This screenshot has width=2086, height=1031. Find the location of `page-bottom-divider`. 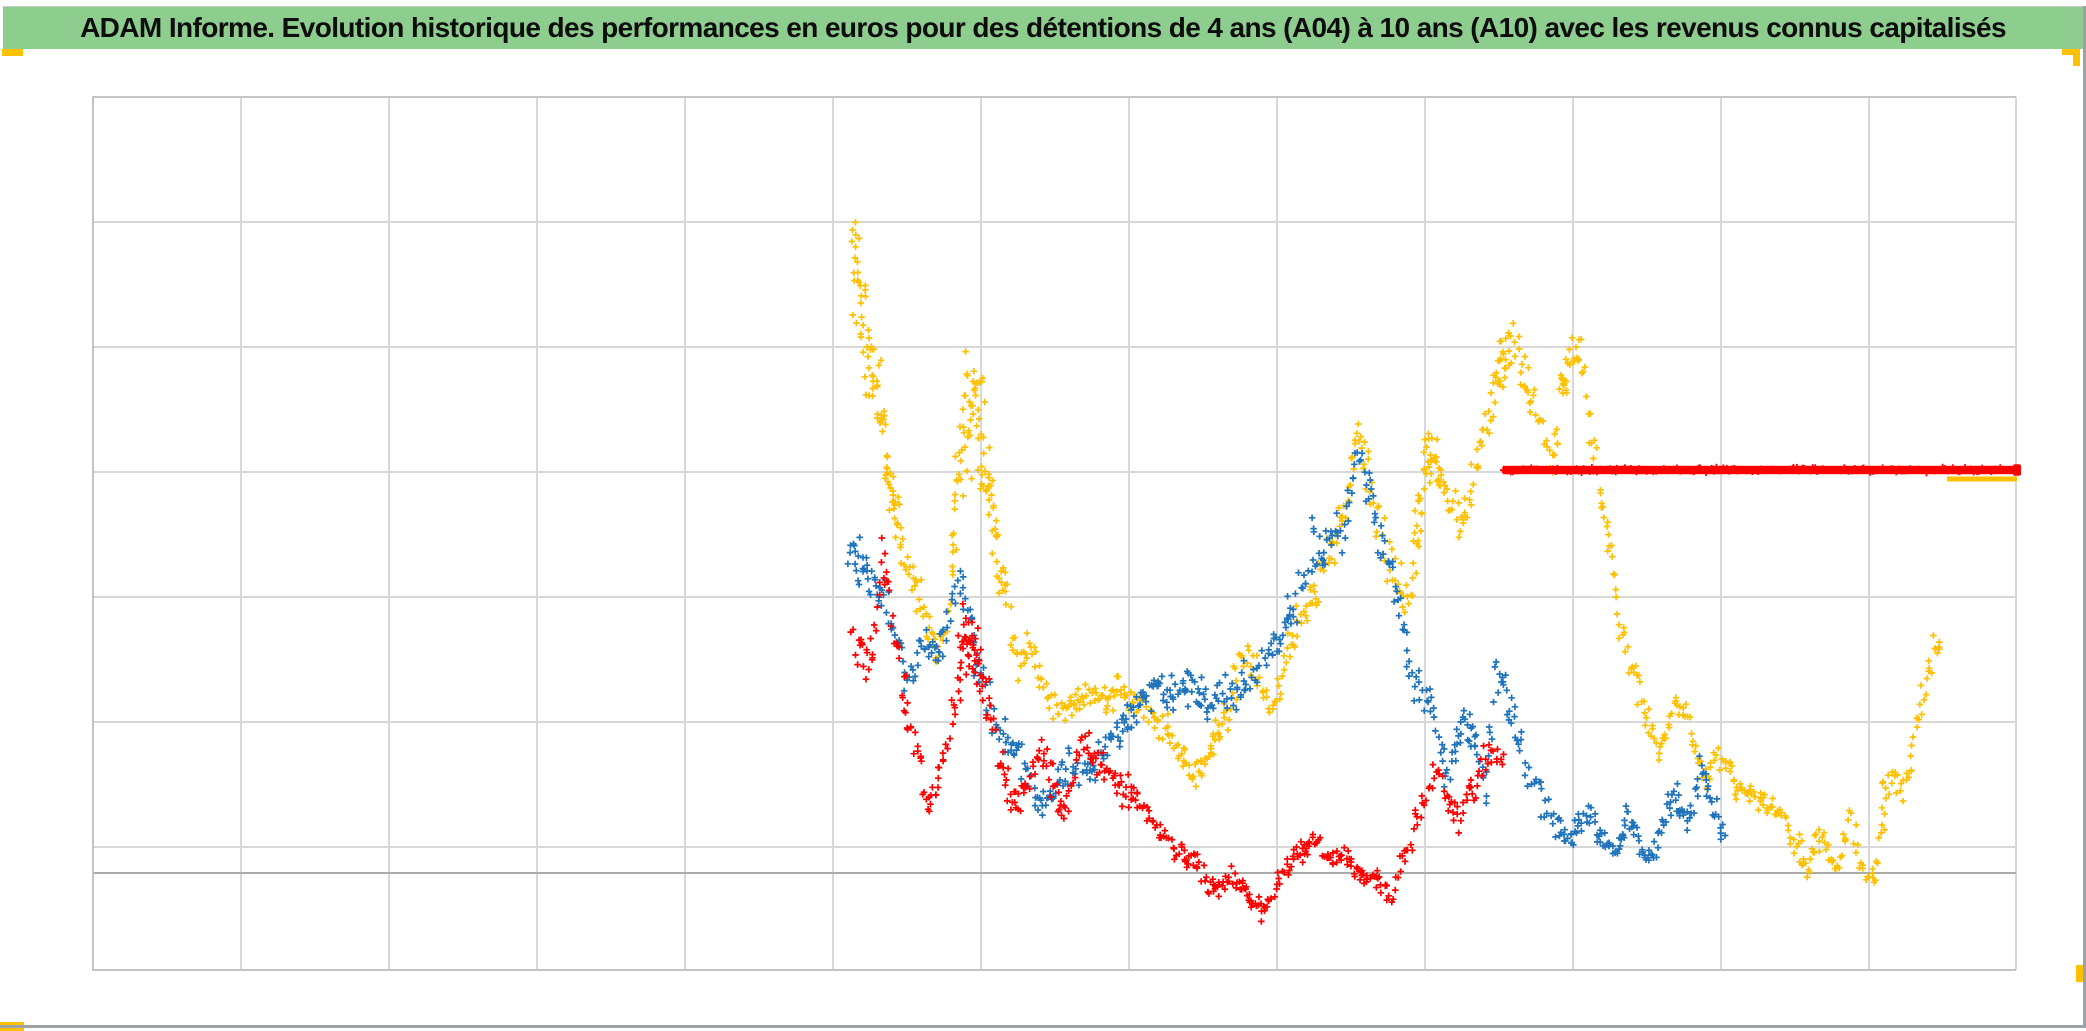

page-bottom-divider is located at coordinates (1043, 1026).